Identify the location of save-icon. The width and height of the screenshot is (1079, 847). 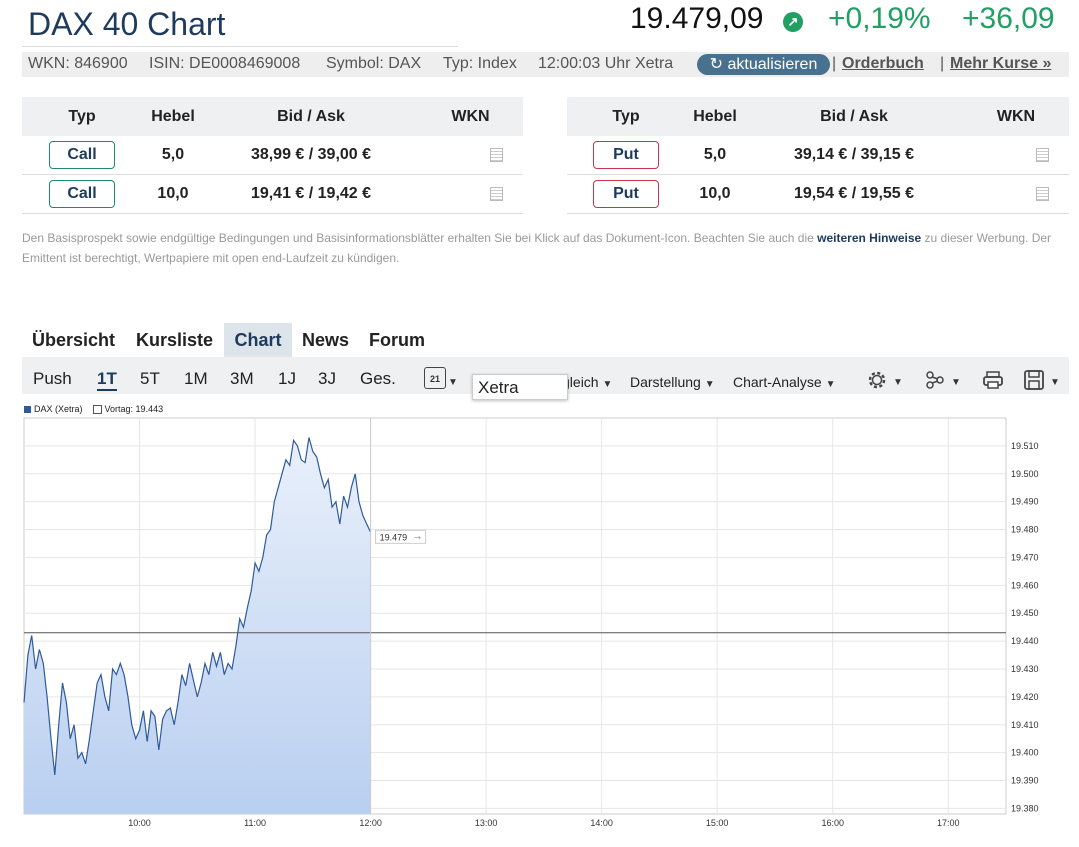
(1034, 380).